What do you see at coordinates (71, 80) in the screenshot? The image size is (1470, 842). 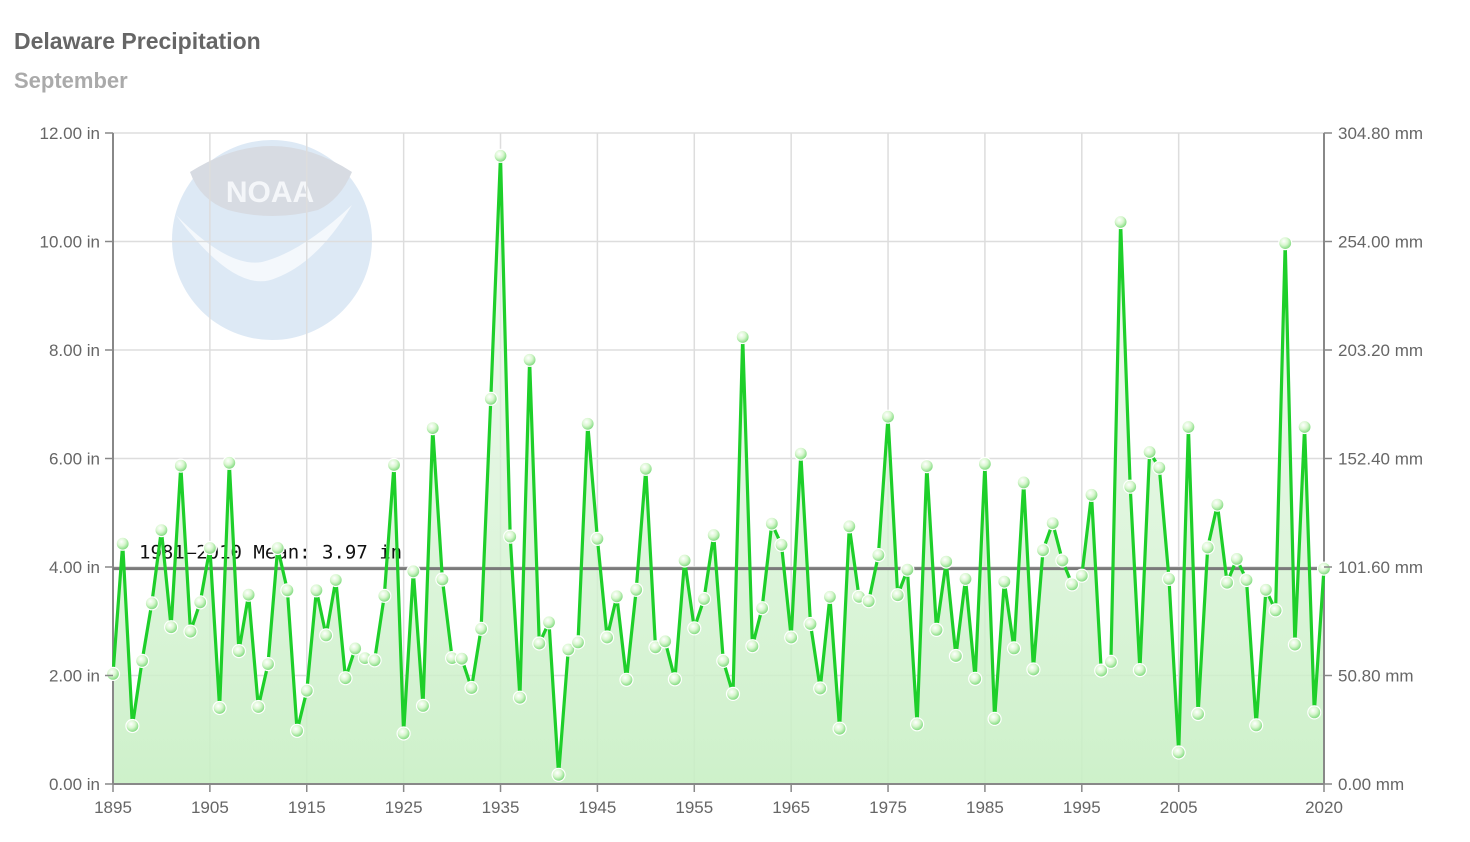 I see `chart-subtitle: September` at bounding box center [71, 80].